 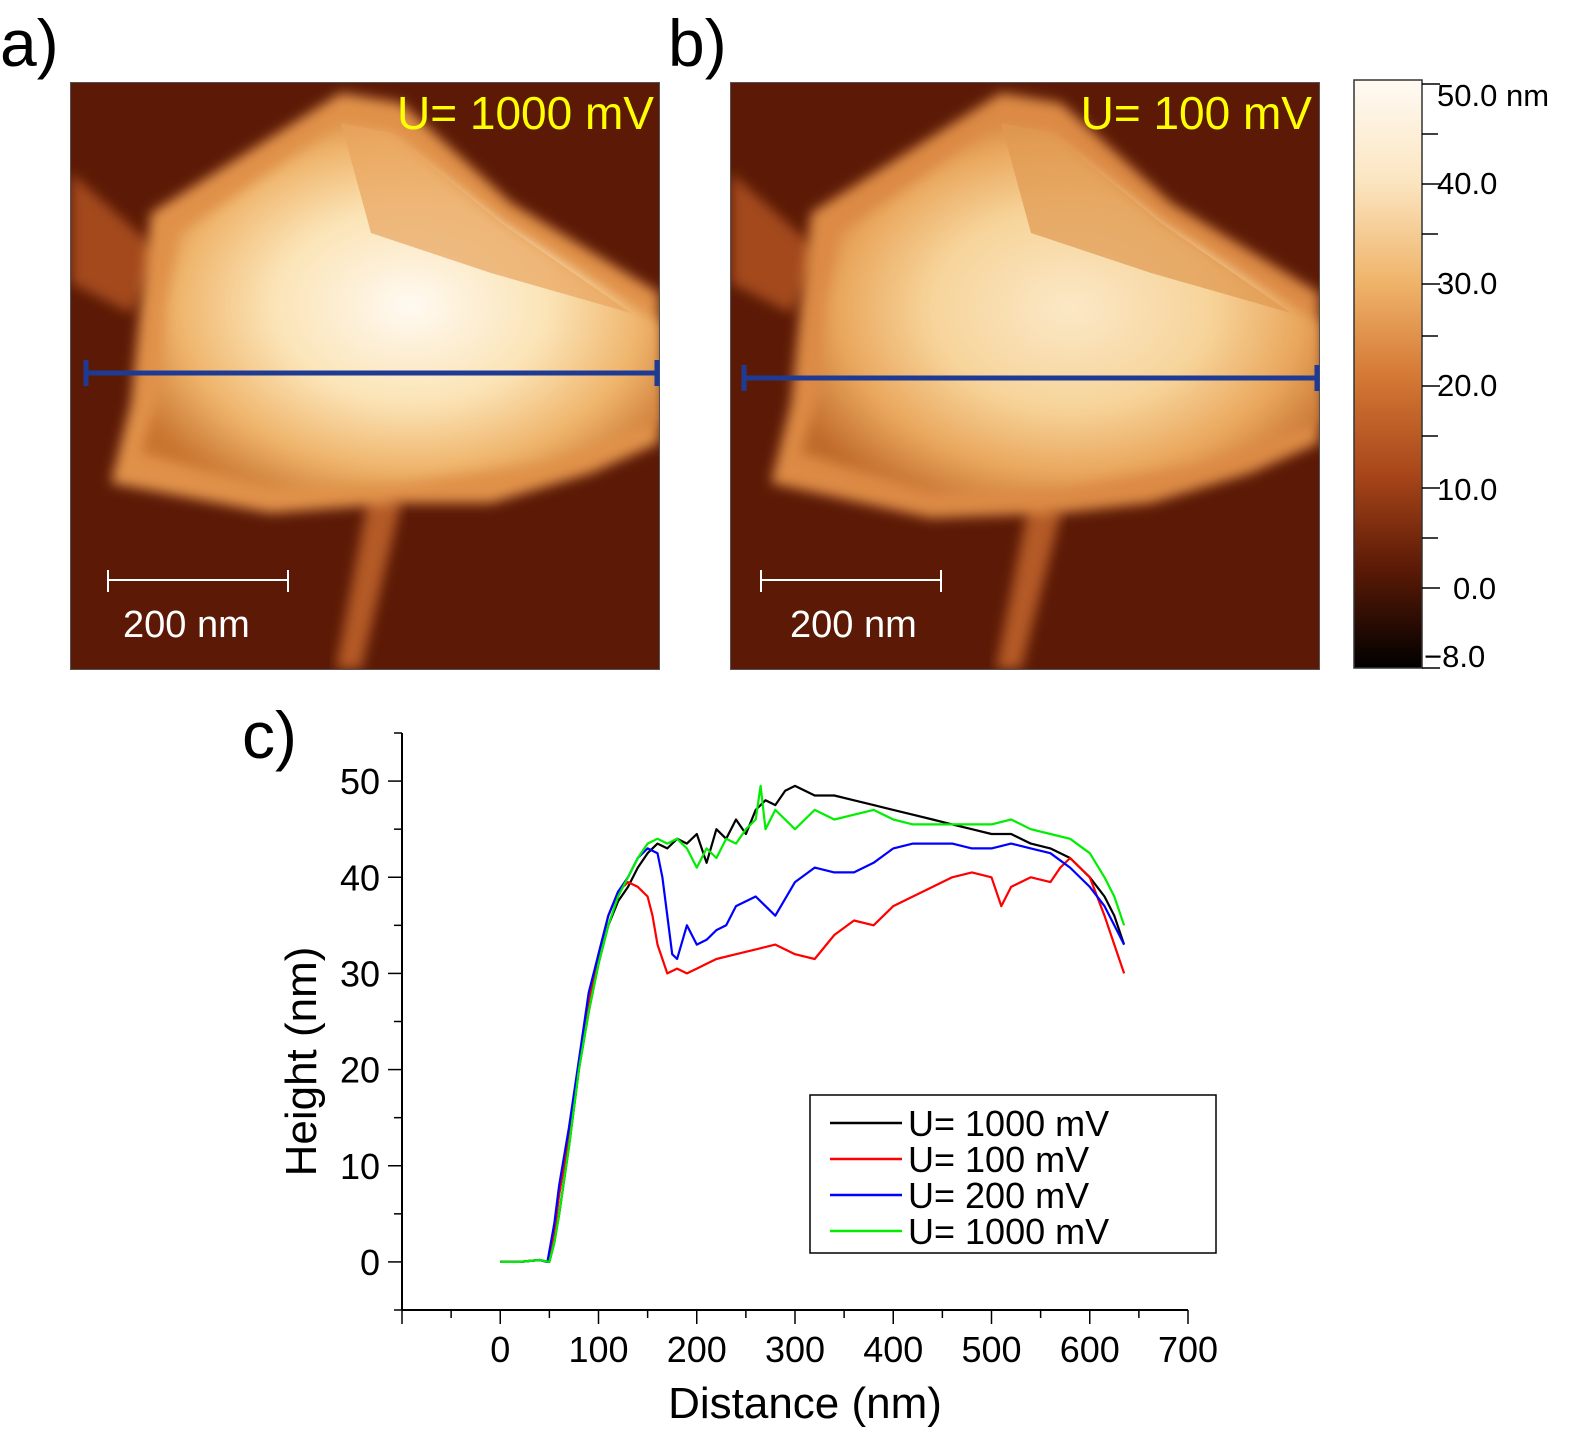 What do you see at coordinates (1475, 588) in the screenshot?
I see `colorbar-label-0: 0.0` at bounding box center [1475, 588].